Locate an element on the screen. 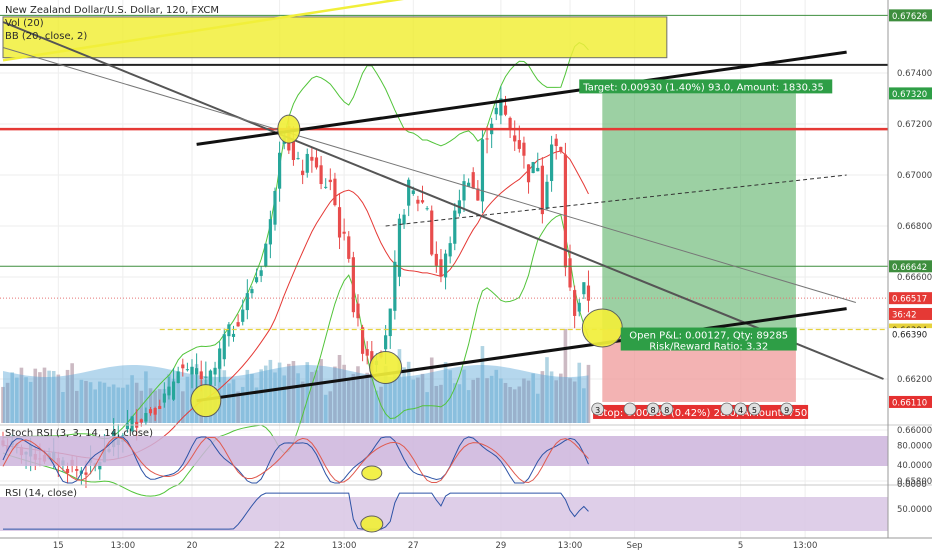 The image size is (932, 550). price-label: 0.66390 is located at coordinates (909, 336).